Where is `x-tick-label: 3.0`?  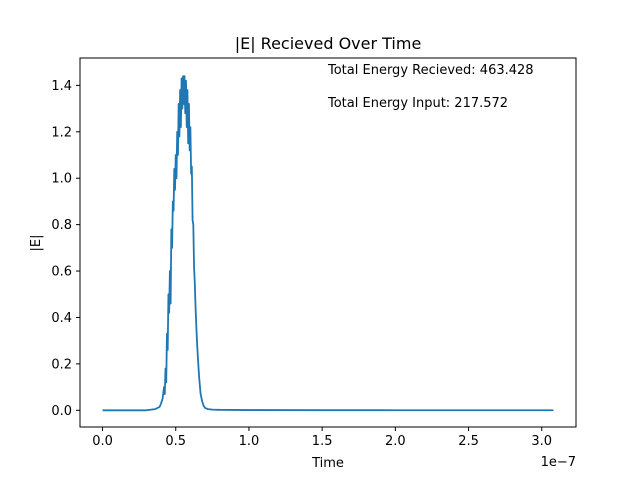 x-tick-label: 3.0 is located at coordinates (541, 441).